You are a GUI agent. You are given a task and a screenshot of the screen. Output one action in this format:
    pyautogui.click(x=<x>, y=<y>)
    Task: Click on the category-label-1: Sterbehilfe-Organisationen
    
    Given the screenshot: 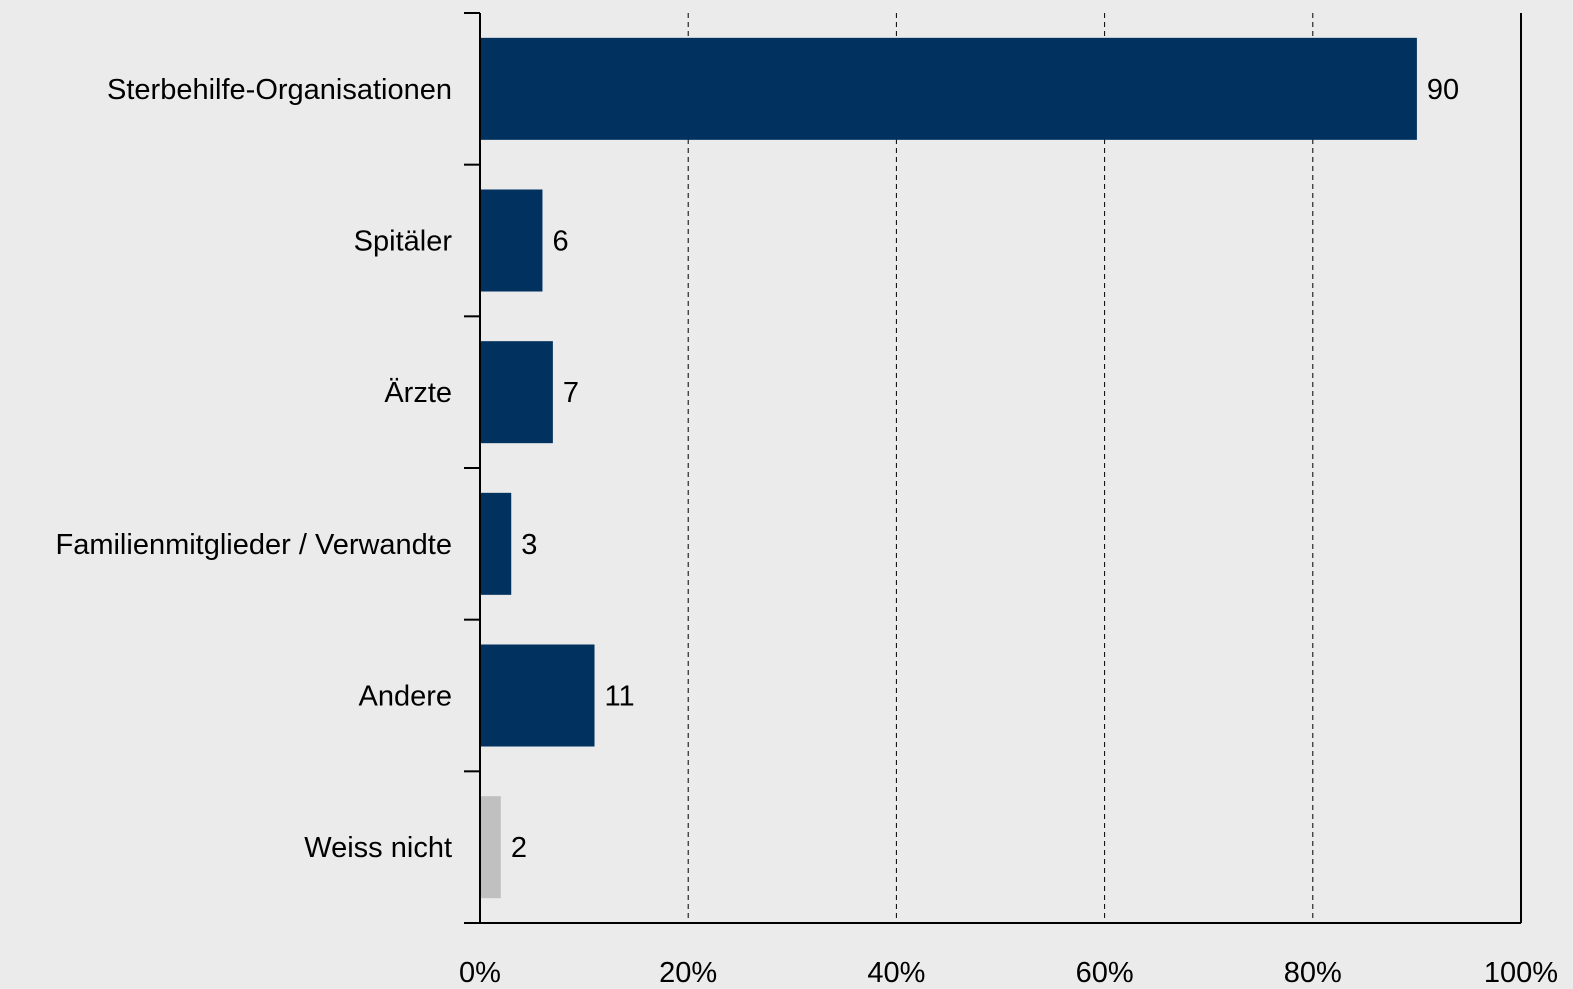 What is the action you would take?
    pyautogui.click(x=279, y=90)
    